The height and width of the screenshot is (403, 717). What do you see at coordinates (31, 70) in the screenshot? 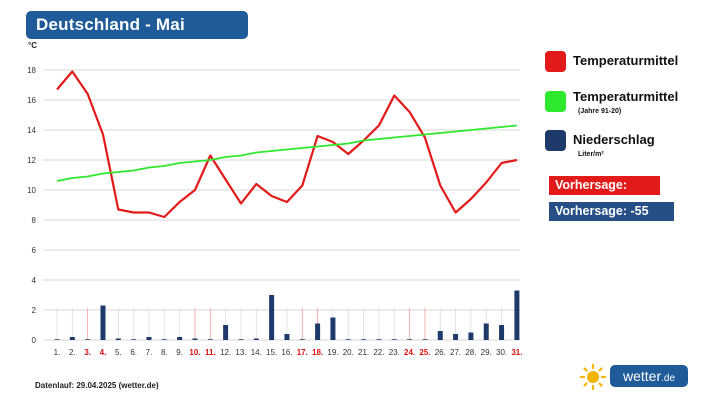
I see `y-tick-label: 18` at bounding box center [31, 70].